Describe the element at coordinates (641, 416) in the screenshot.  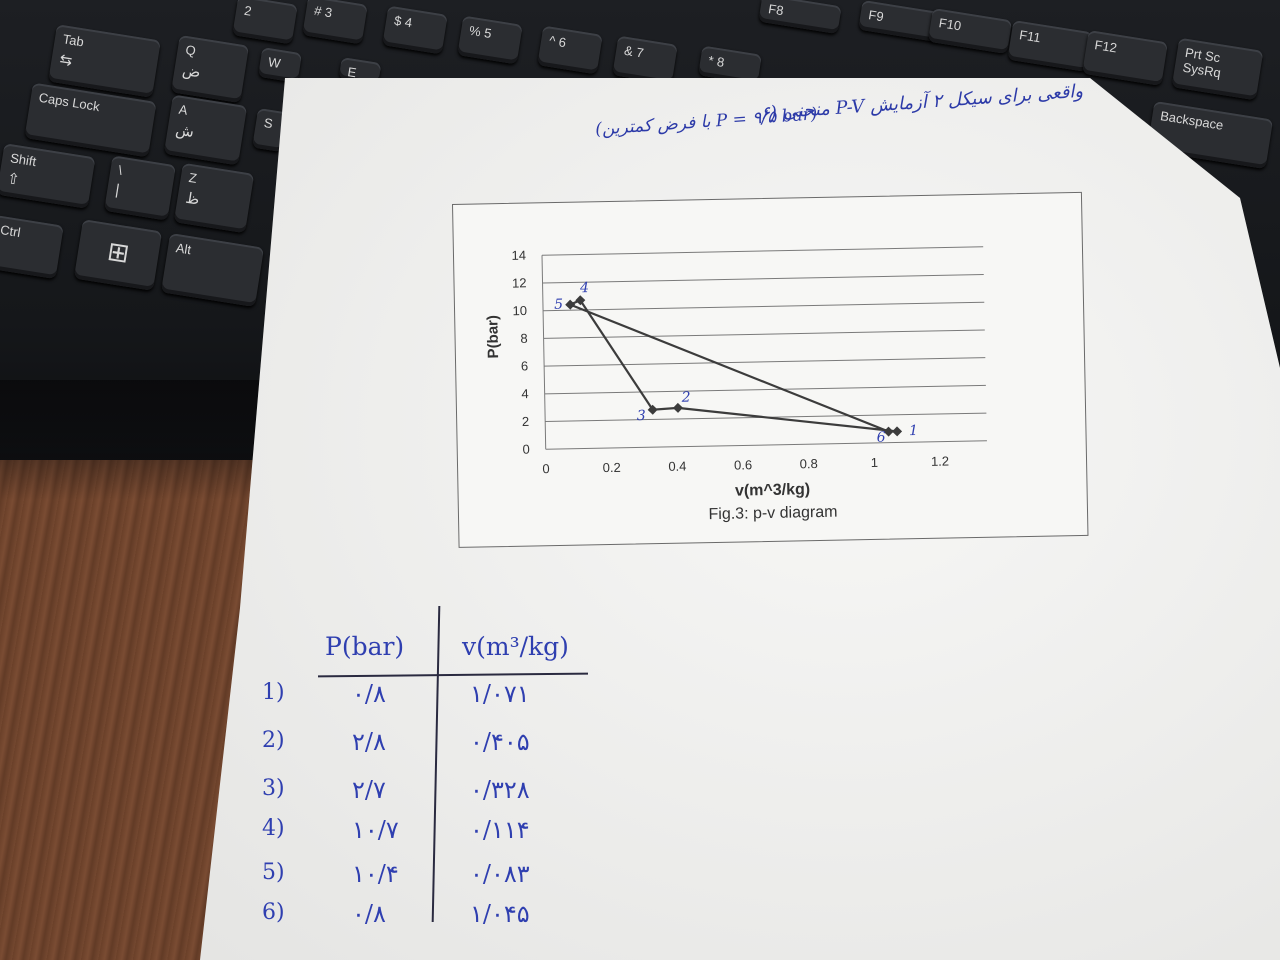
I see `point-label-3: 3` at that location.